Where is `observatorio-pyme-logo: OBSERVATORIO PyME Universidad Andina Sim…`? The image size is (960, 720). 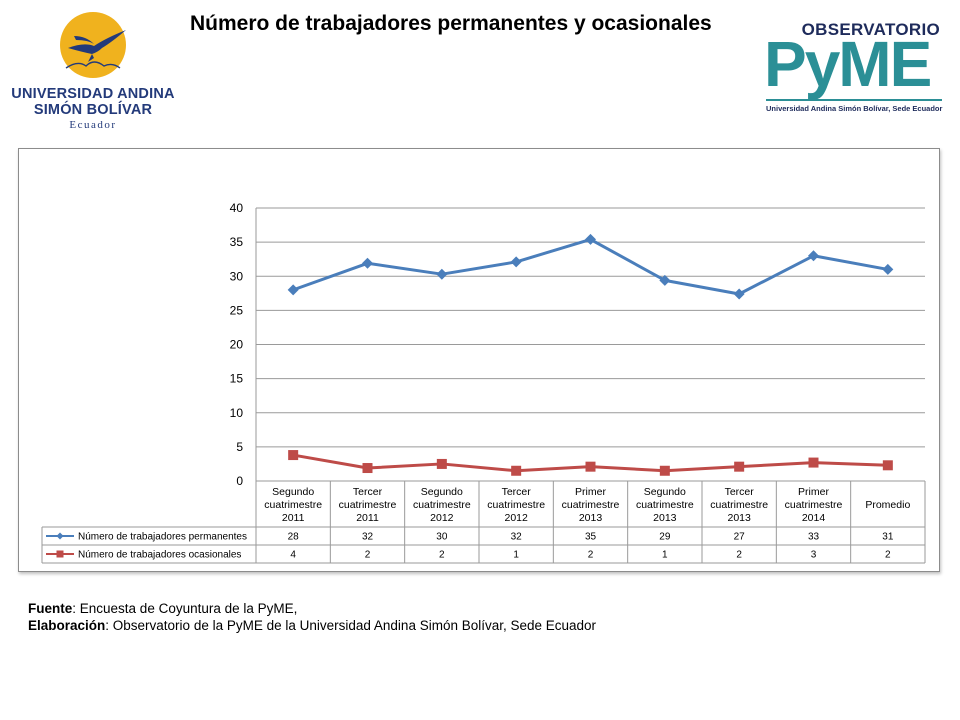
observatorio-pyme-logo: OBSERVATORIO PyME Universidad Andina Sim… is located at coordinates (854, 68).